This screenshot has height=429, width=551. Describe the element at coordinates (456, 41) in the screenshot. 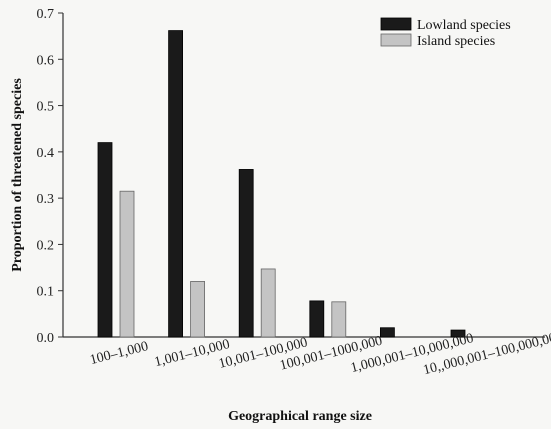

I see `legend-label-island: Island species` at that location.